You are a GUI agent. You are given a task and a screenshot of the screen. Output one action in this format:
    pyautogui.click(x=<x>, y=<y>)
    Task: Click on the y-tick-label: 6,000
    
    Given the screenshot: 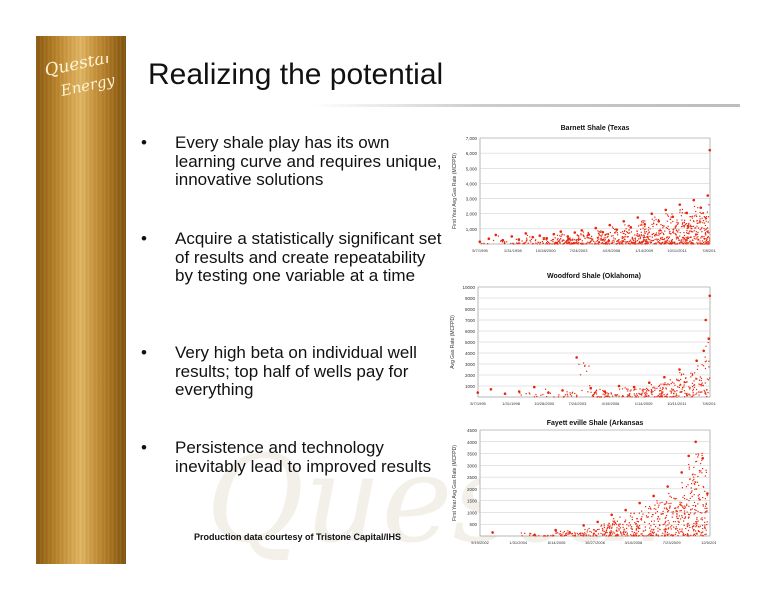 What is the action you would take?
    pyautogui.click(x=472, y=153)
    